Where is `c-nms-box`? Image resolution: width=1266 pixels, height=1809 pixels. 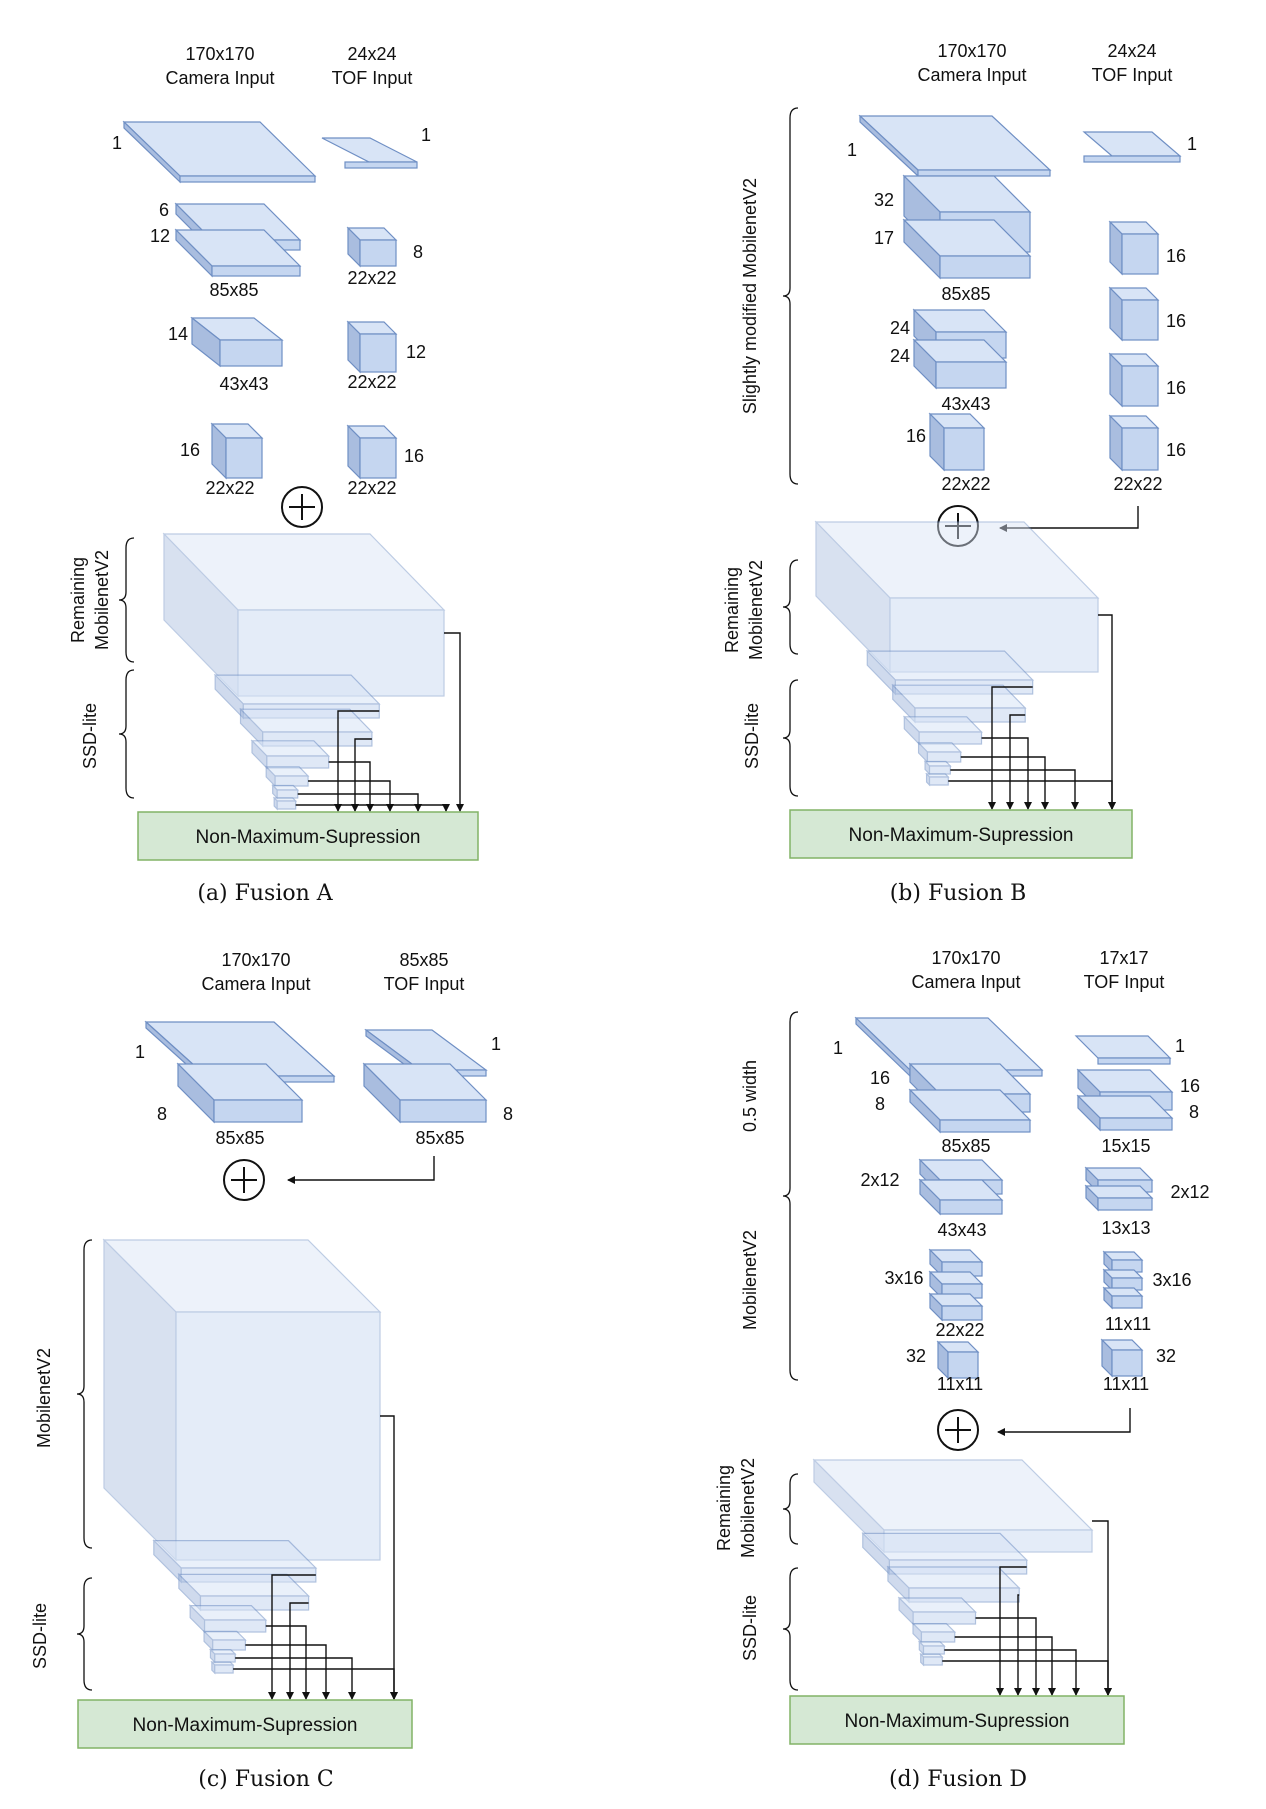 c-nms-box is located at coordinates (245, 1724).